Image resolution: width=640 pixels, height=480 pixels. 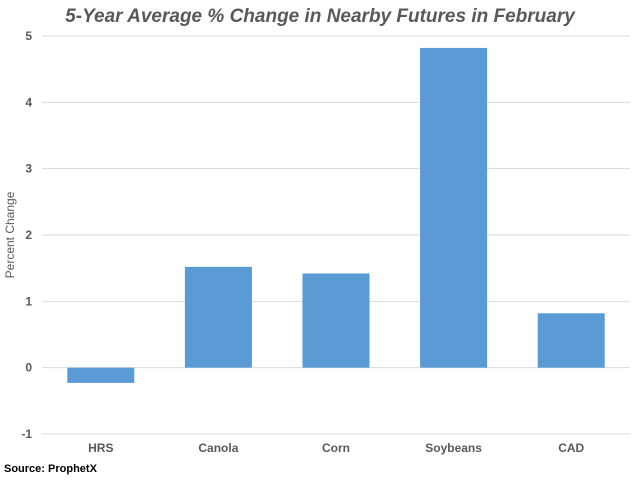 What do you see at coordinates (571, 448) in the screenshot?
I see `x-category-label: CAD` at bounding box center [571, 448].